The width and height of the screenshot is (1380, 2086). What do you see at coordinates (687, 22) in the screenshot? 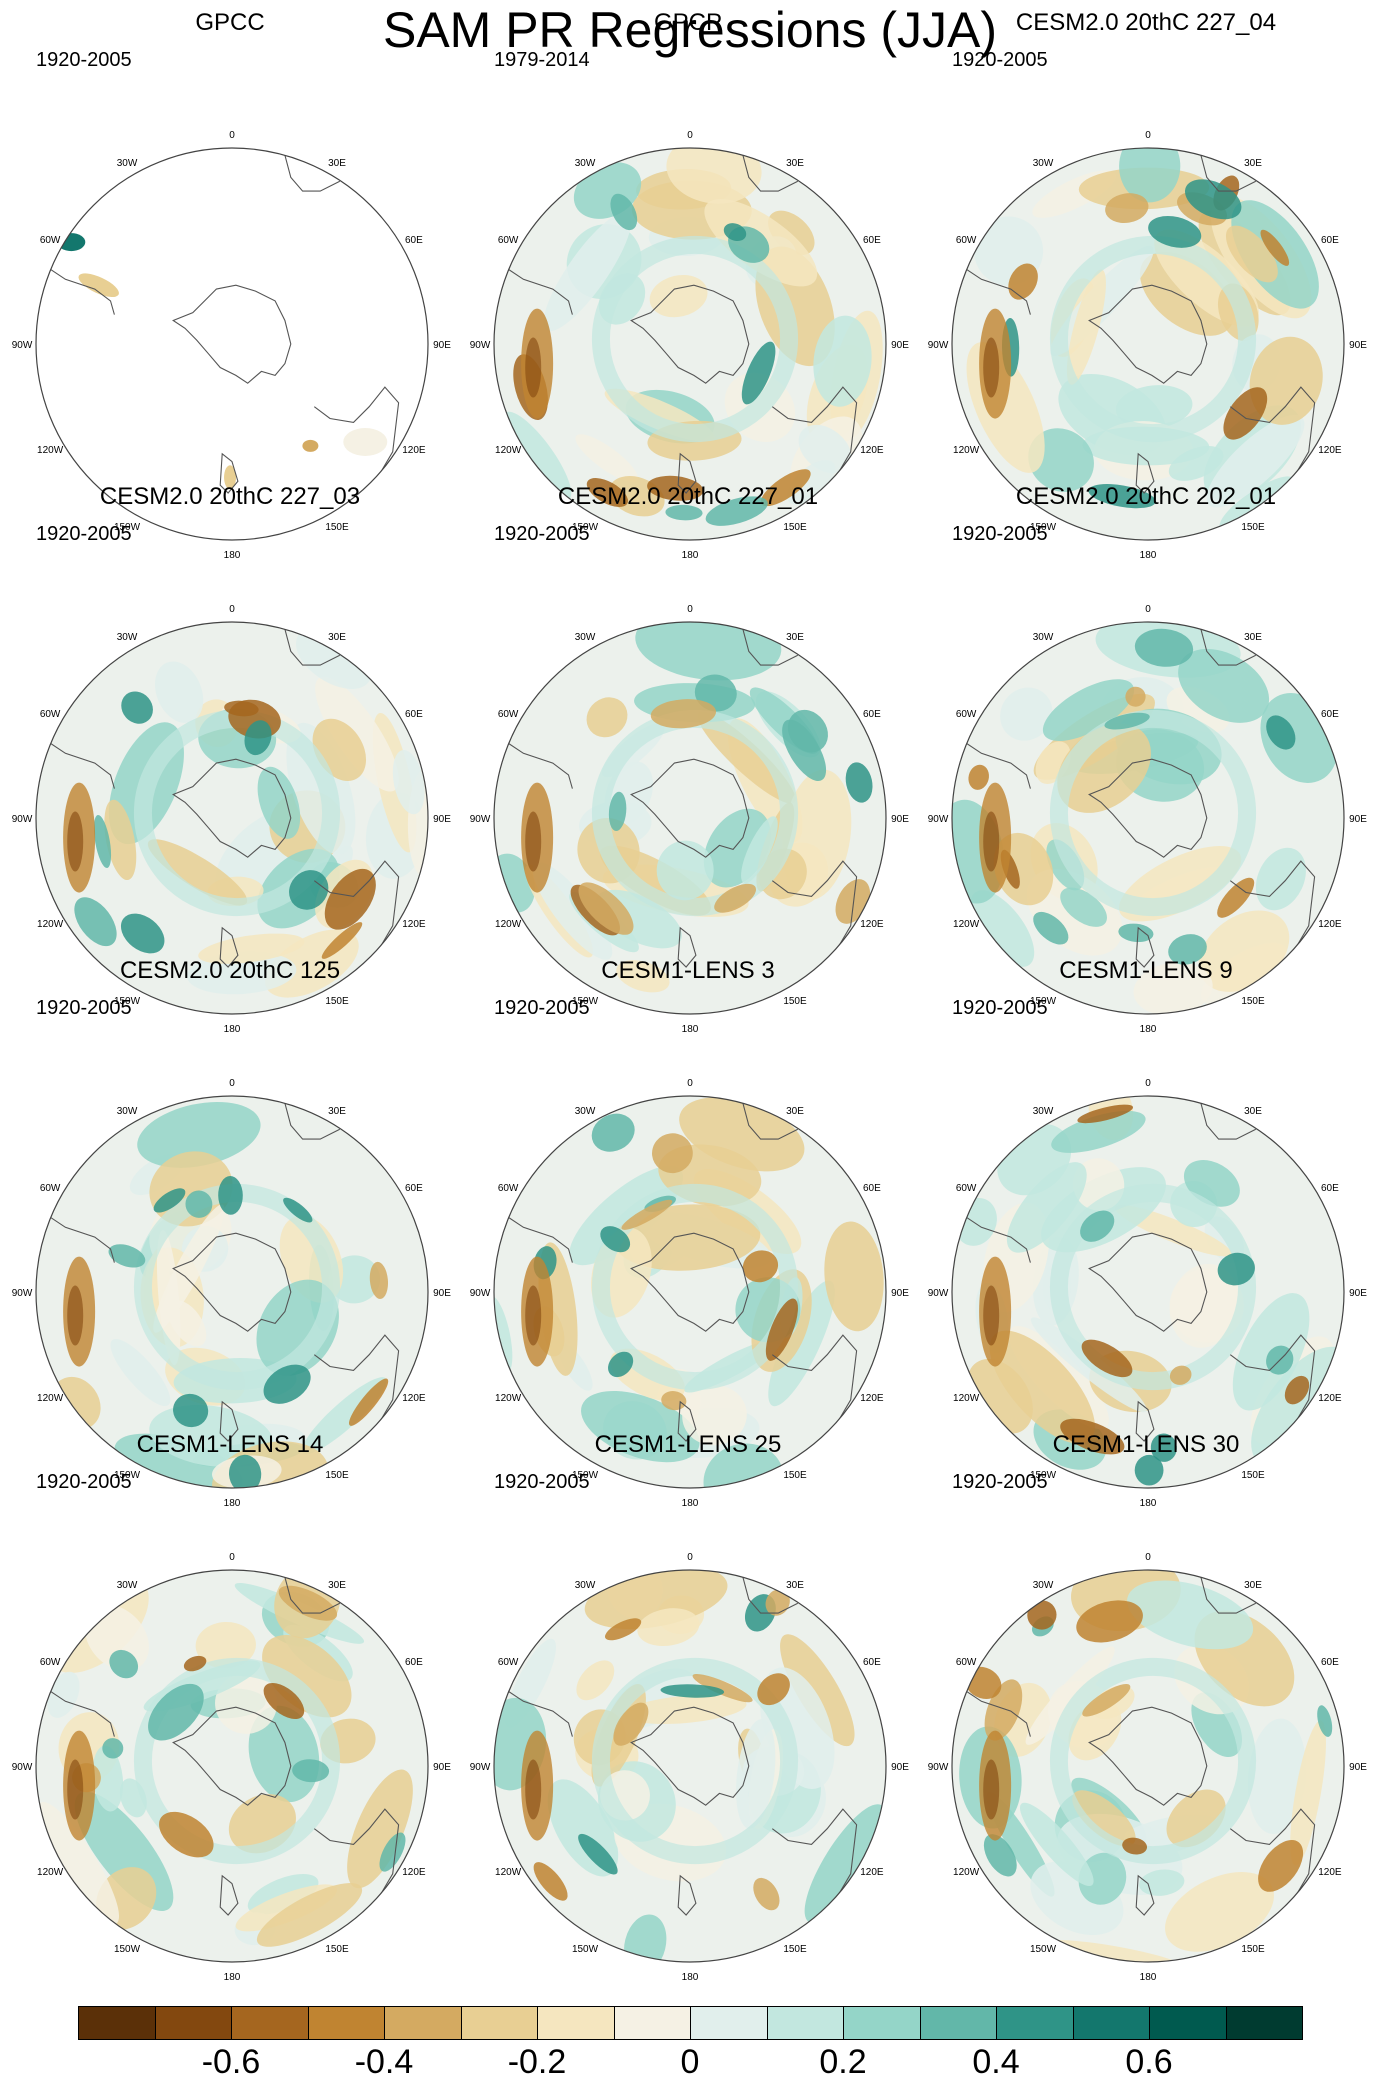
I see `panel-title: GPCP` at bounding box center [687, 22].